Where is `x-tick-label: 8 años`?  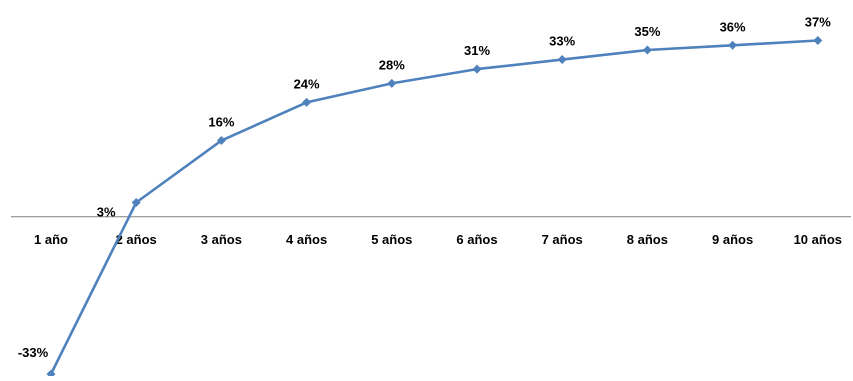
x-tick-label: 8 años is located at coordinates (647, 239).